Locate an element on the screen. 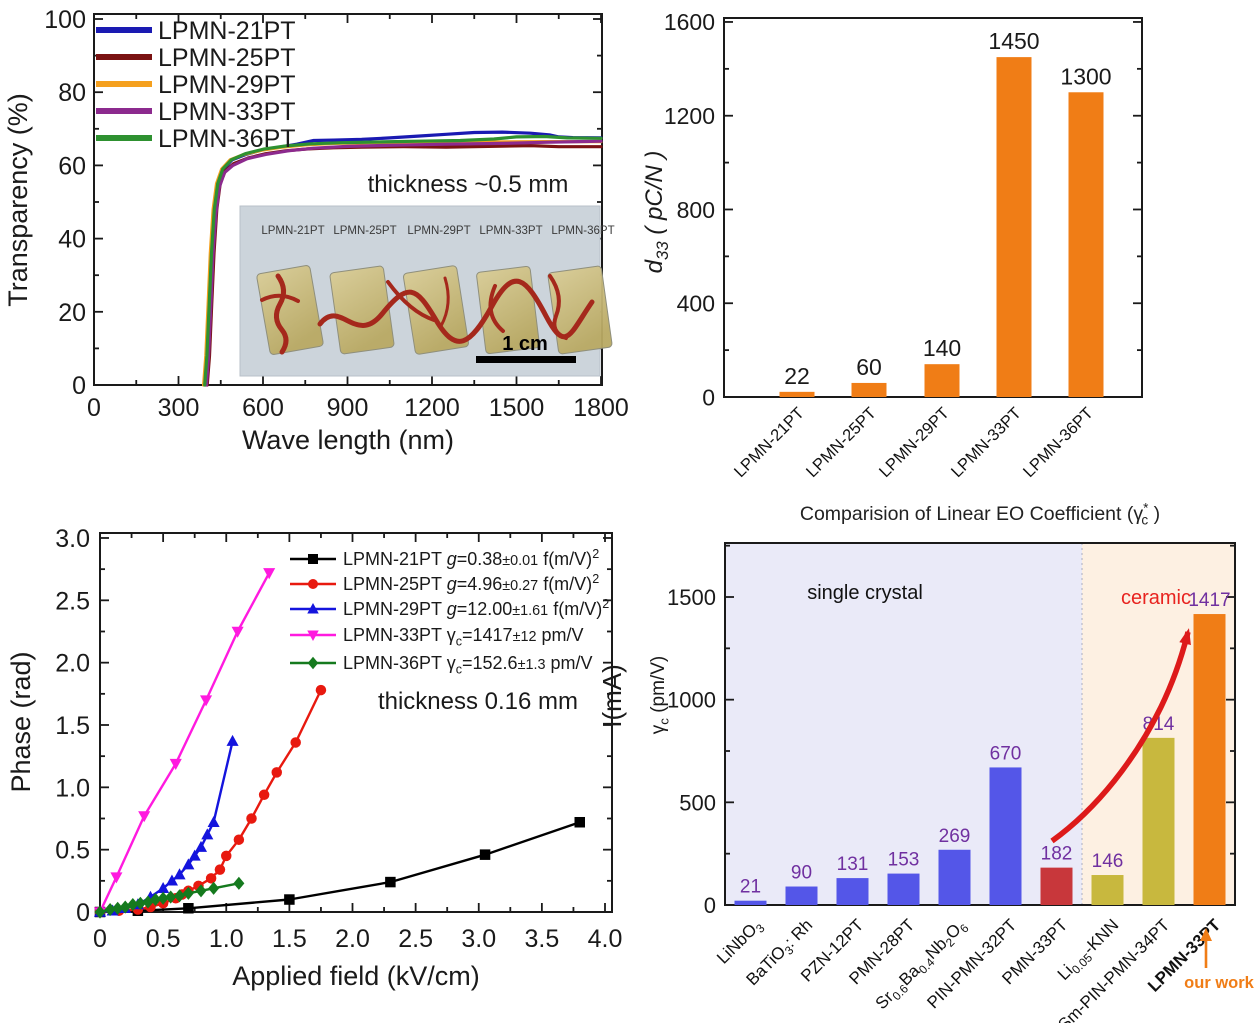 The image size is (1254, 1023). x-tick-label: 3.5 is located at coordinates (541, 939).